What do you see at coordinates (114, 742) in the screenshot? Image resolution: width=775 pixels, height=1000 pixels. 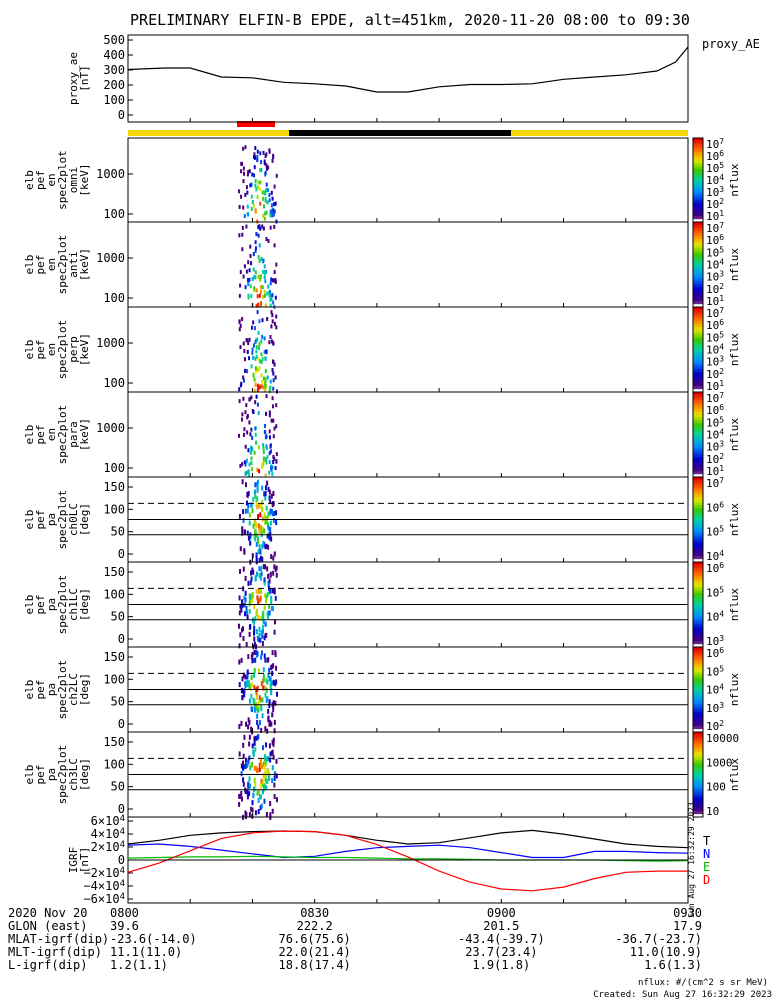 I see `ytick-label: 150` at bounding box center [114, 742].